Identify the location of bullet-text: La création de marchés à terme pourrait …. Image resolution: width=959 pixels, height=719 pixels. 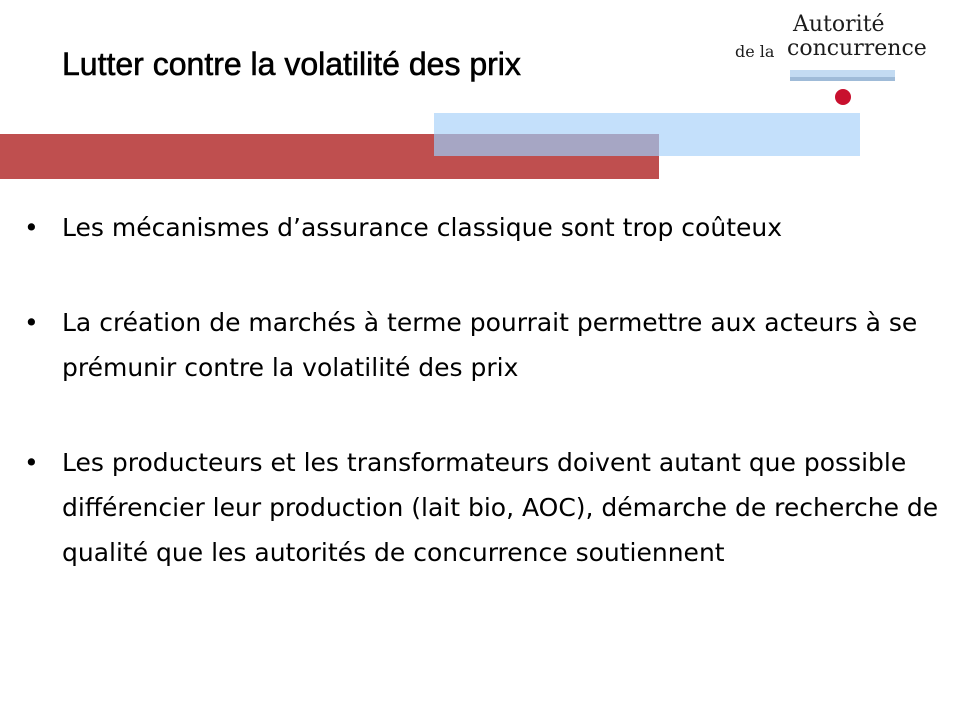
(490, 345).